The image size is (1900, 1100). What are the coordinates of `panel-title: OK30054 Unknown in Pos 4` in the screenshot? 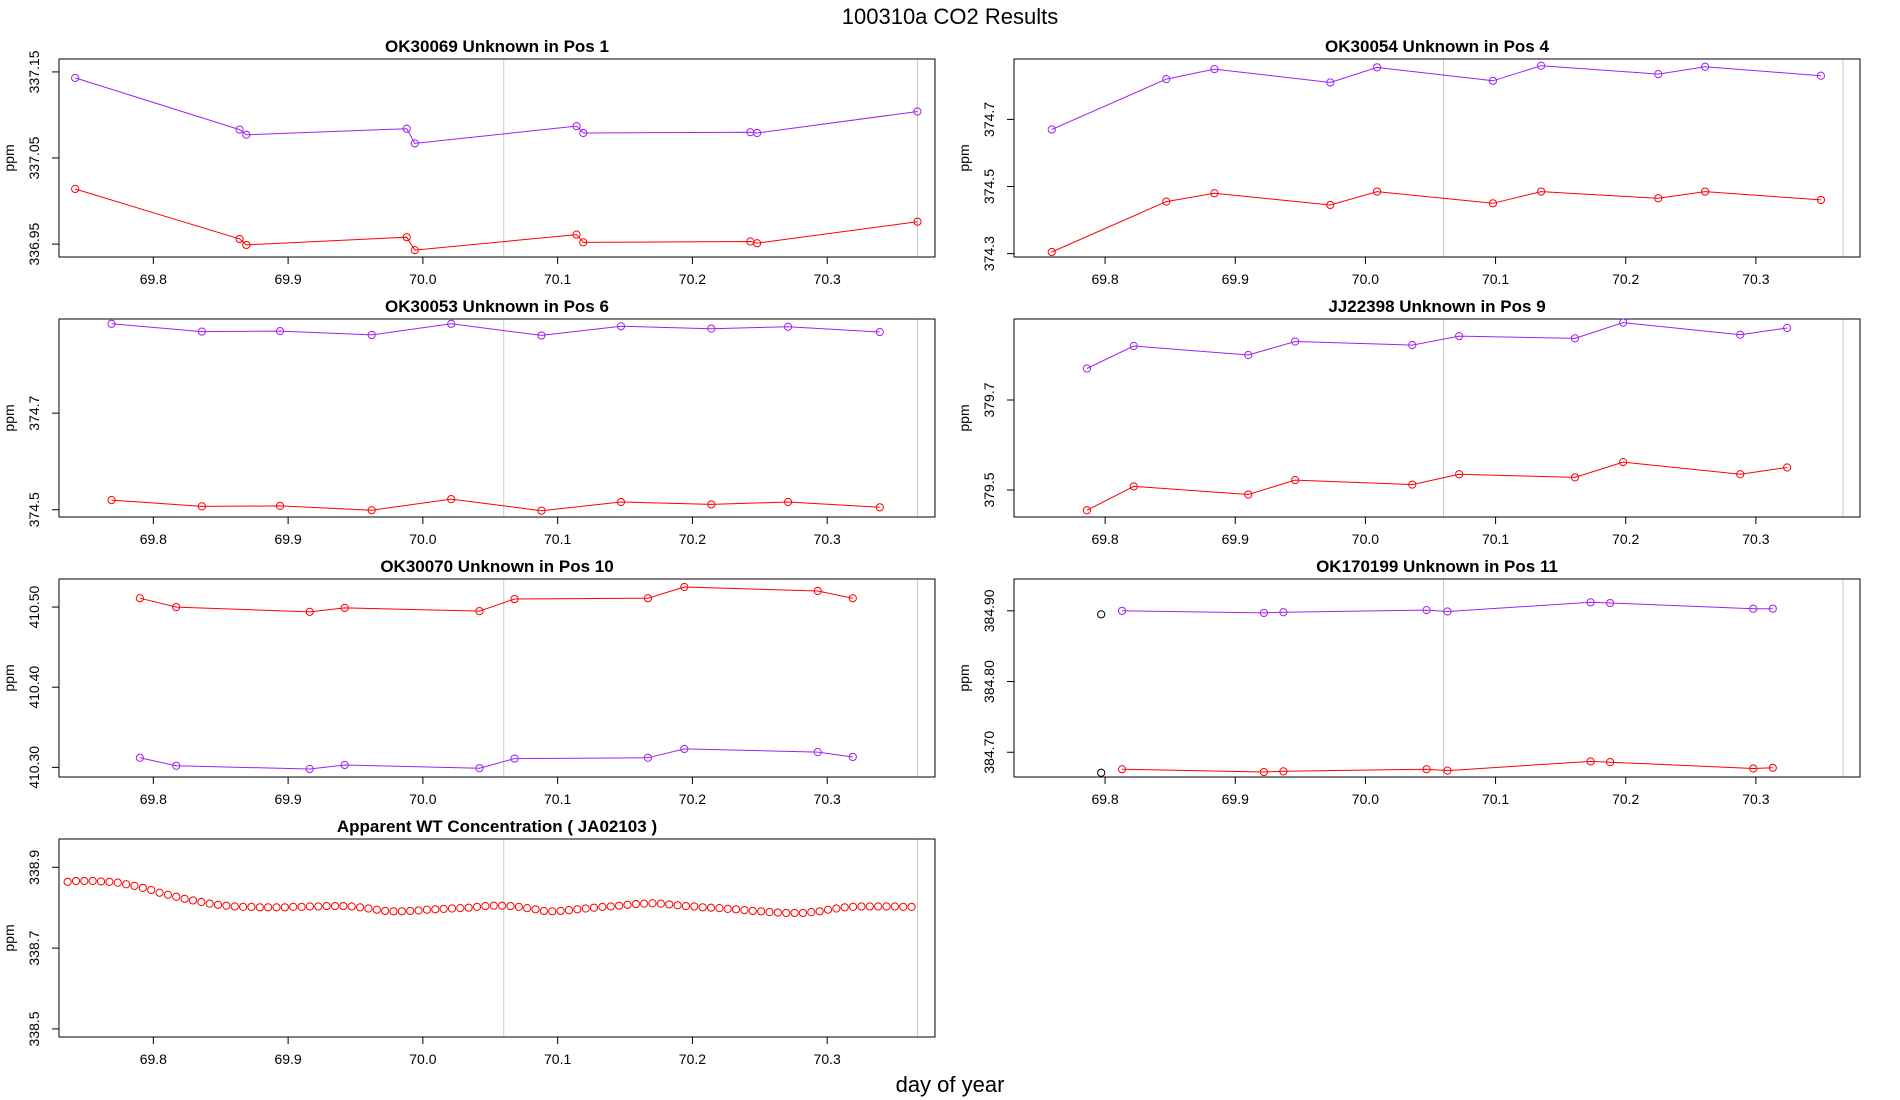 It's located at (1437, 46).